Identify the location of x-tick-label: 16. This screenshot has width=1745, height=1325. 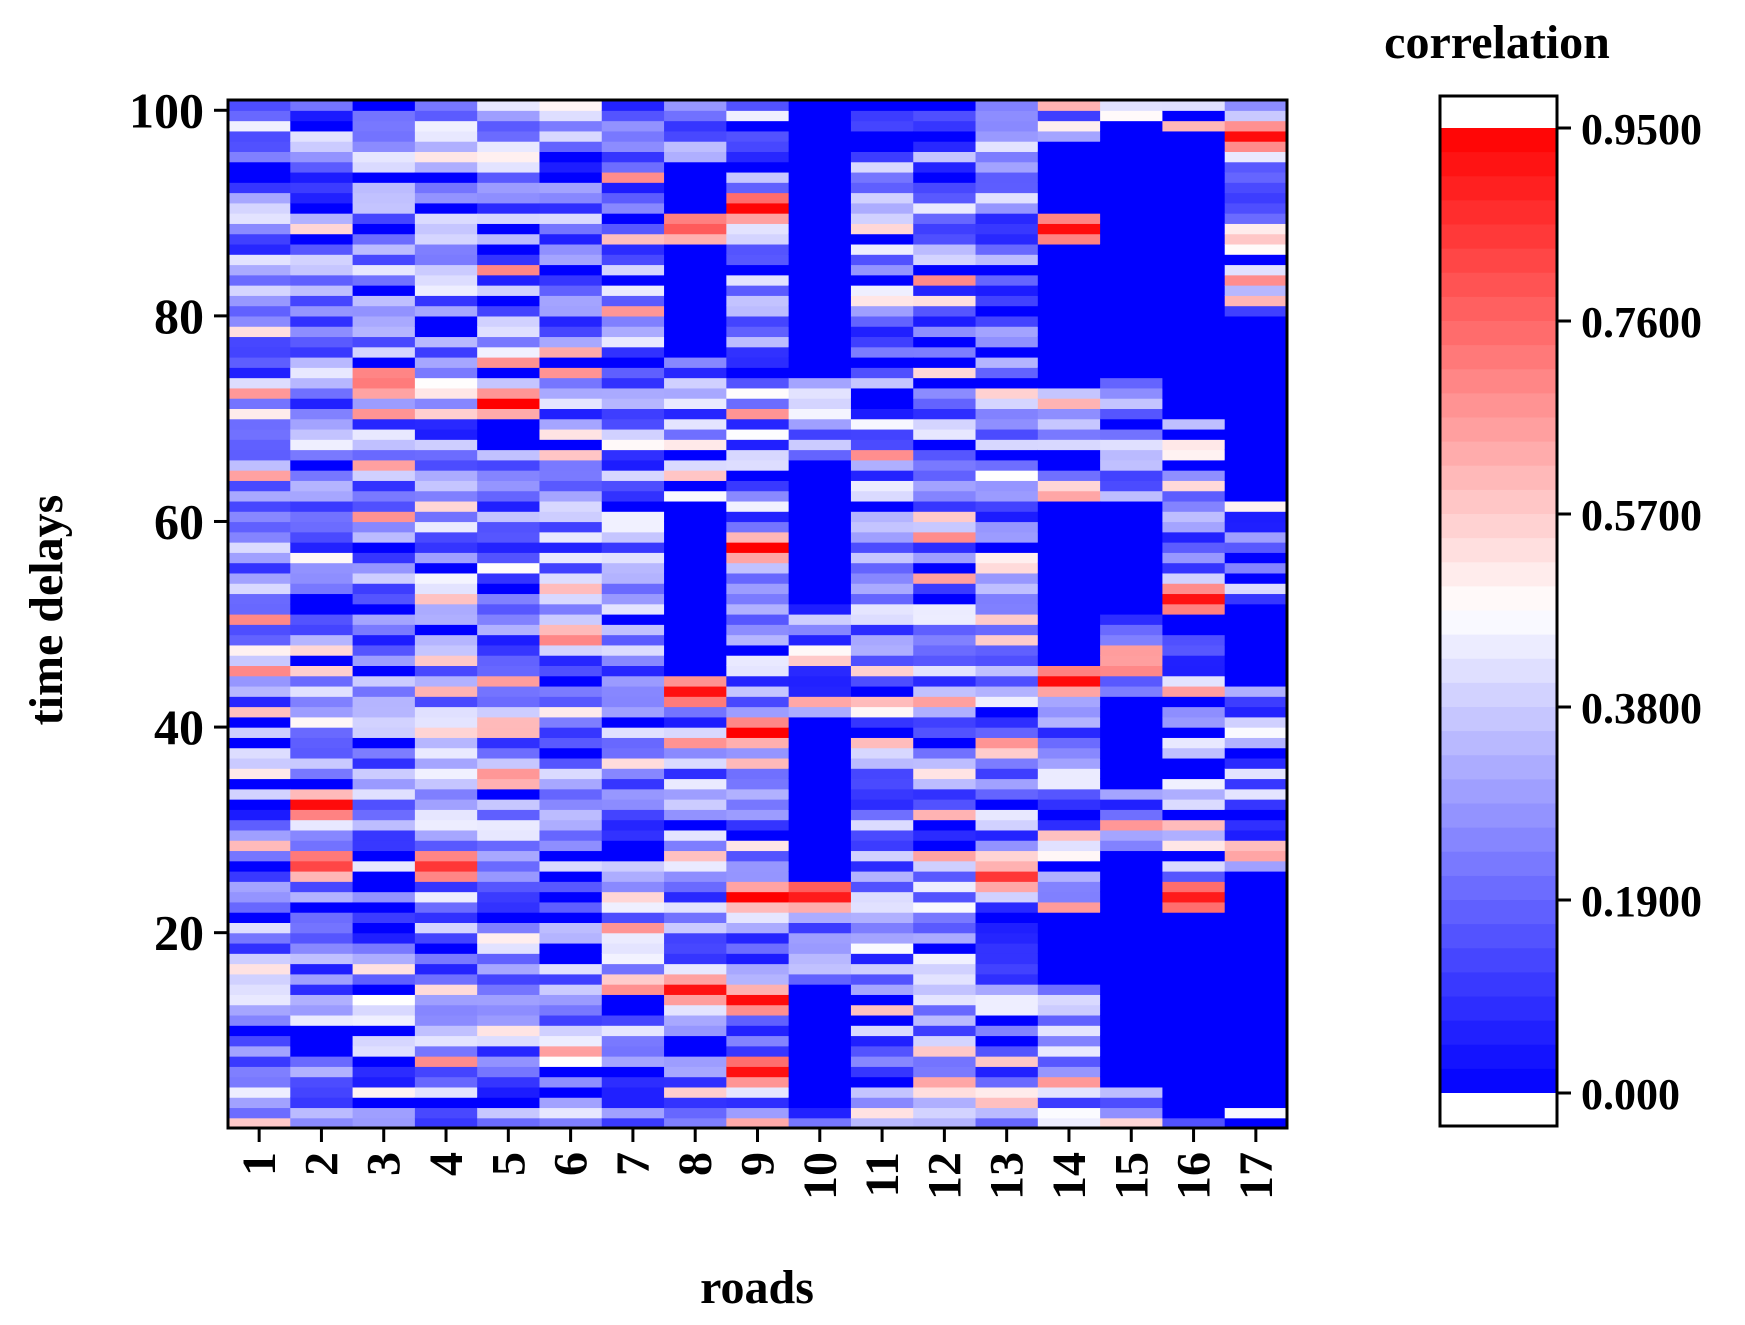
(1194, 1176).